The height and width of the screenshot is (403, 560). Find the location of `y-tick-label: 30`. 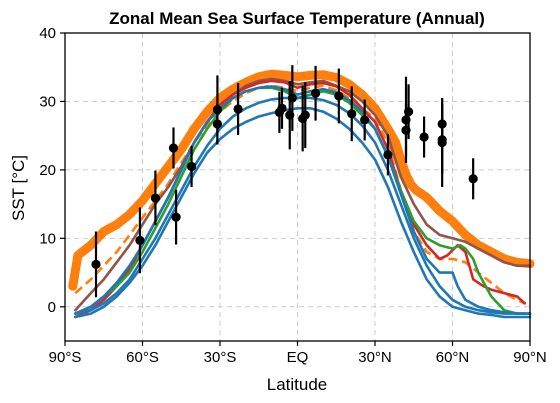

y-tick-label: 30 is located at coordinates (47, 101).